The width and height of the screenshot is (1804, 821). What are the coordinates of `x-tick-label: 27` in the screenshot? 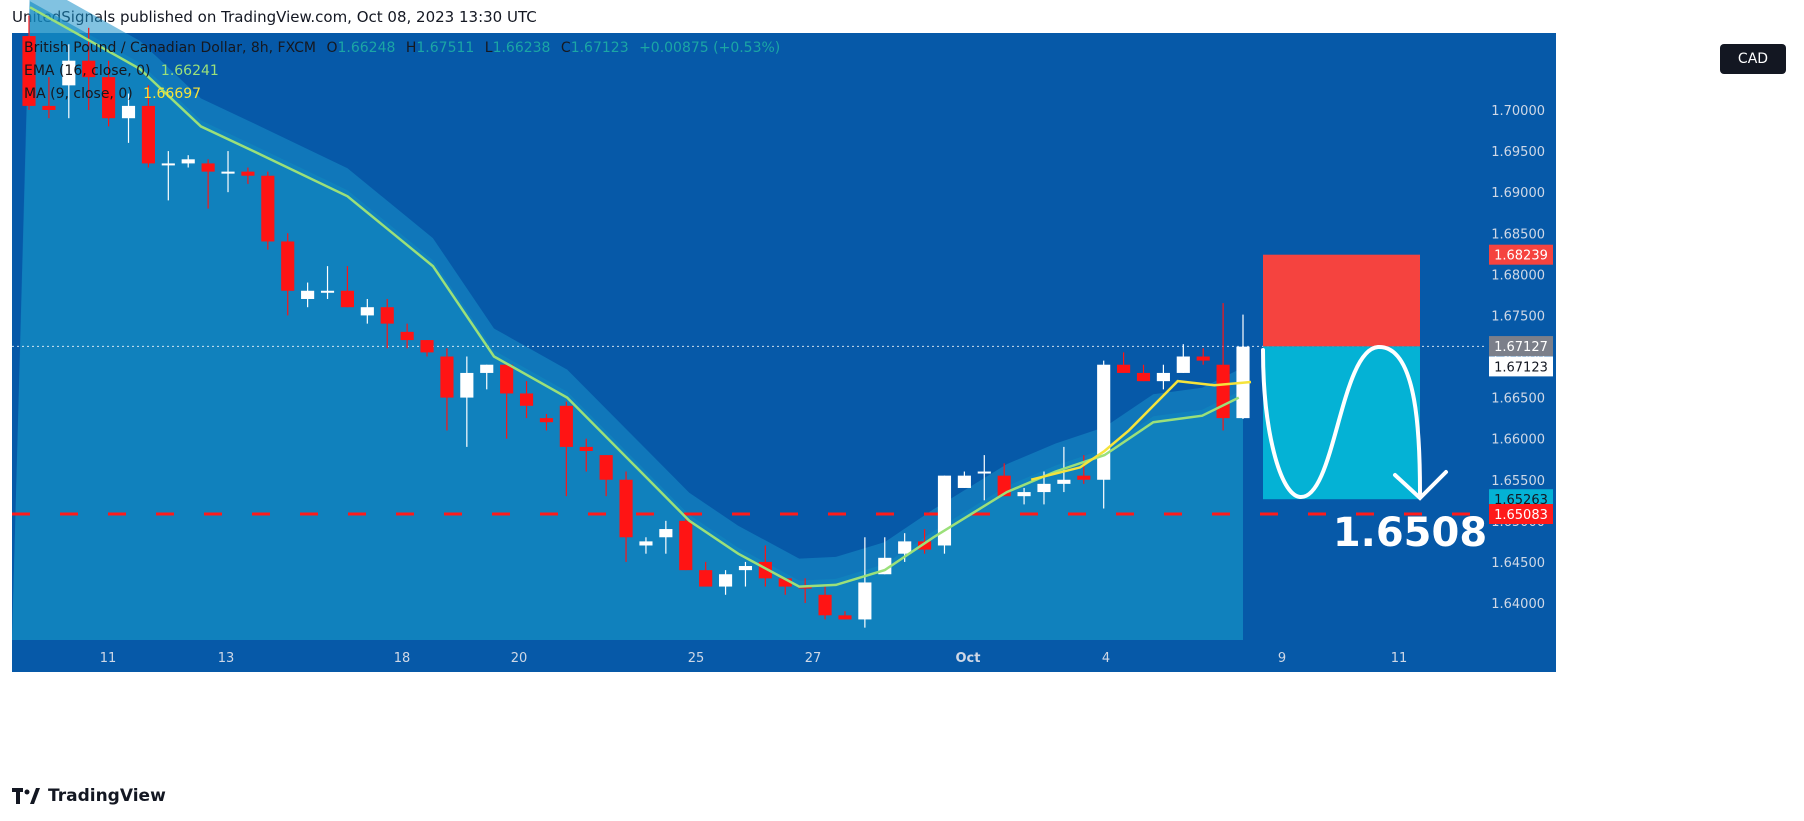 It's located at (813, 658).